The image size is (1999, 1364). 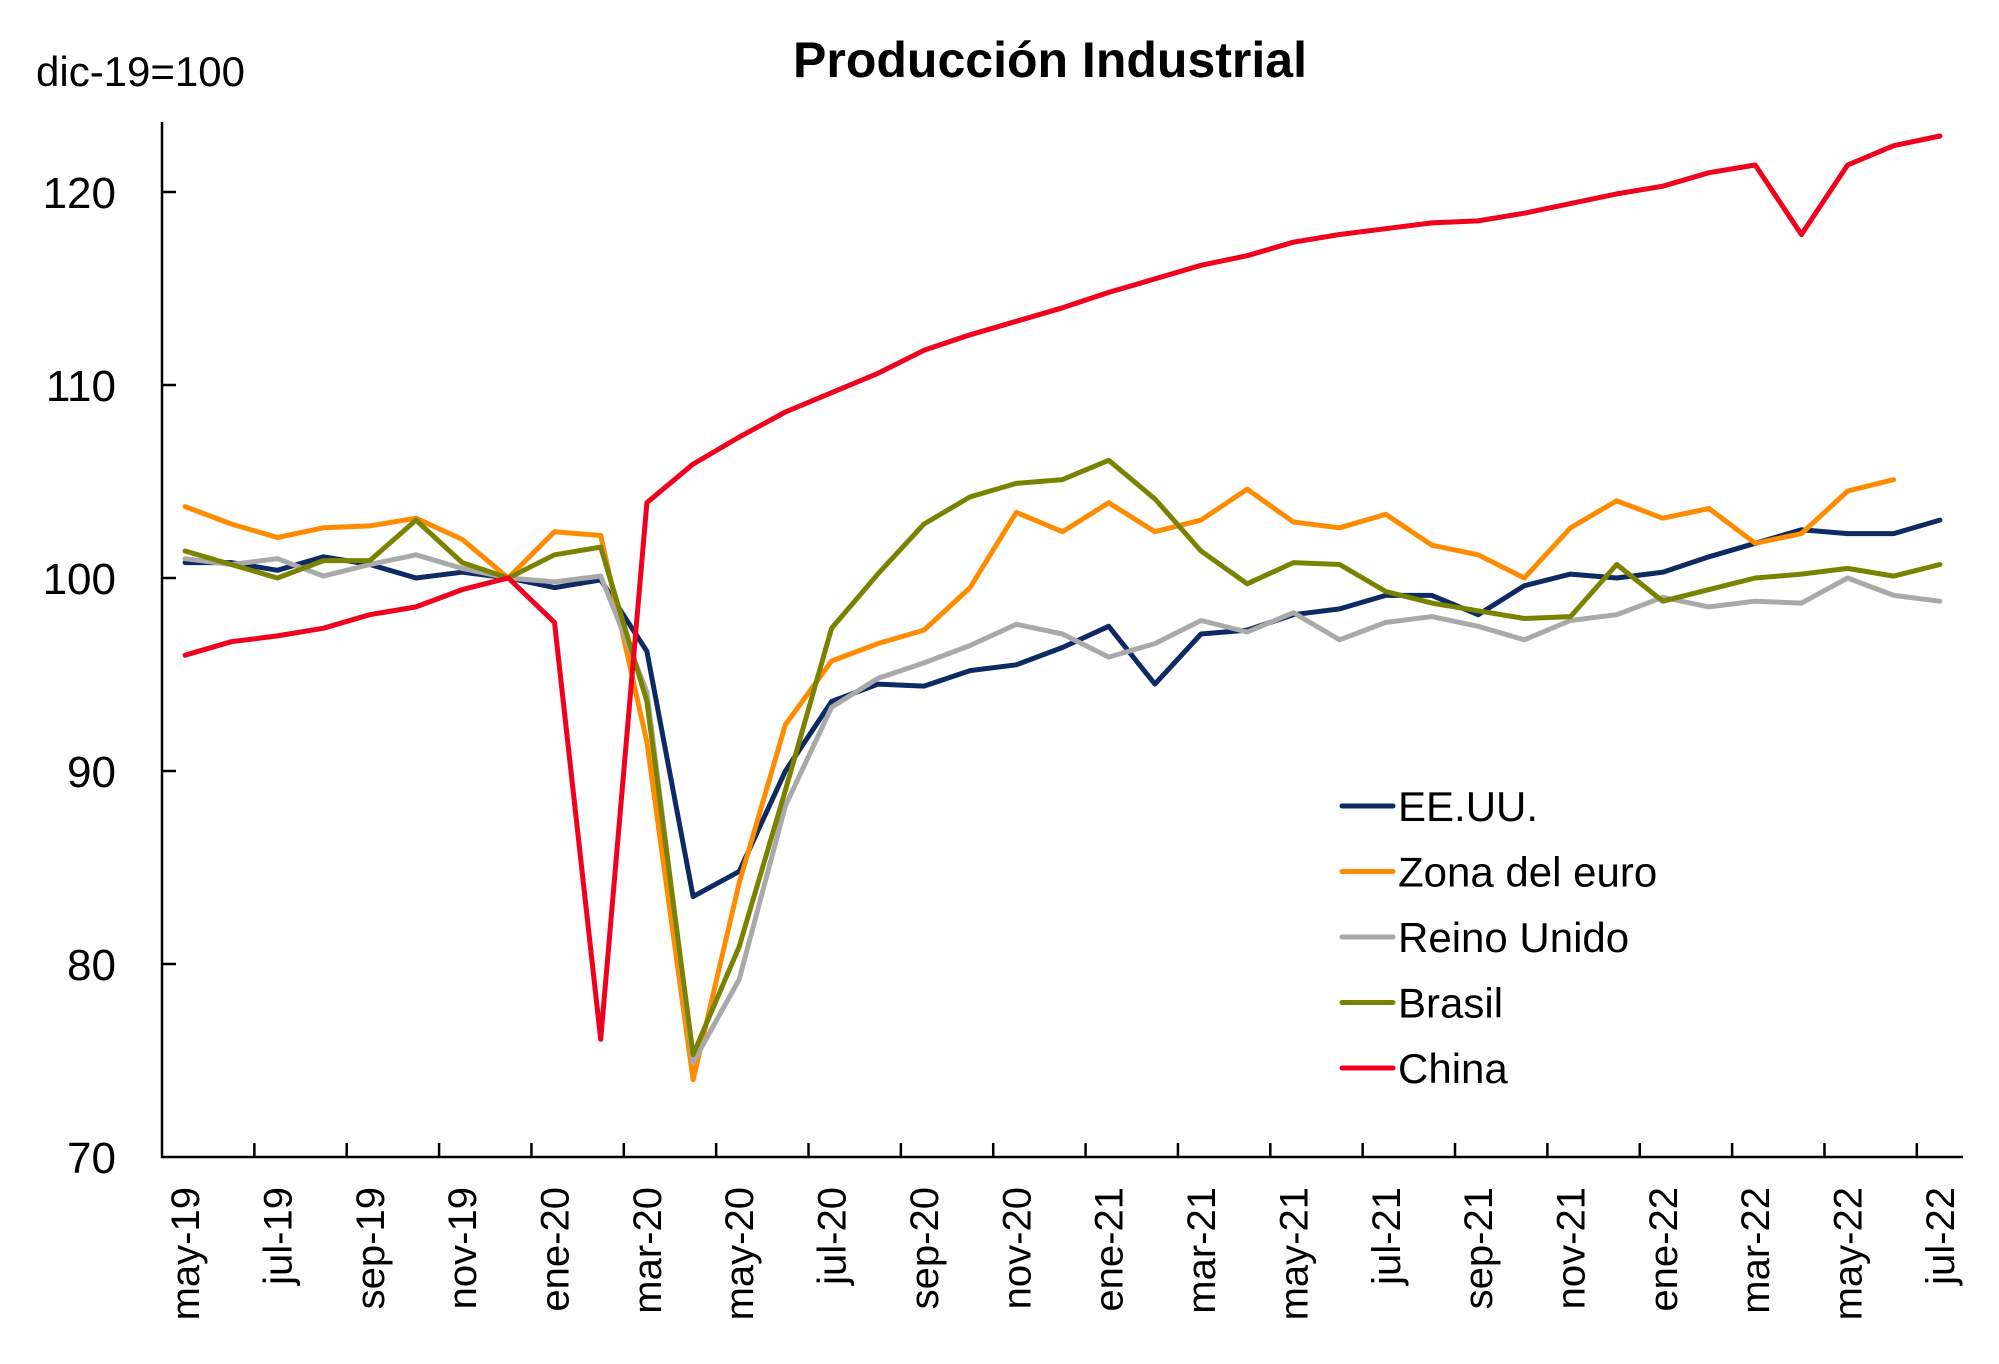 I want to click on y-tick-label: 120, so click(x=79, y=193).